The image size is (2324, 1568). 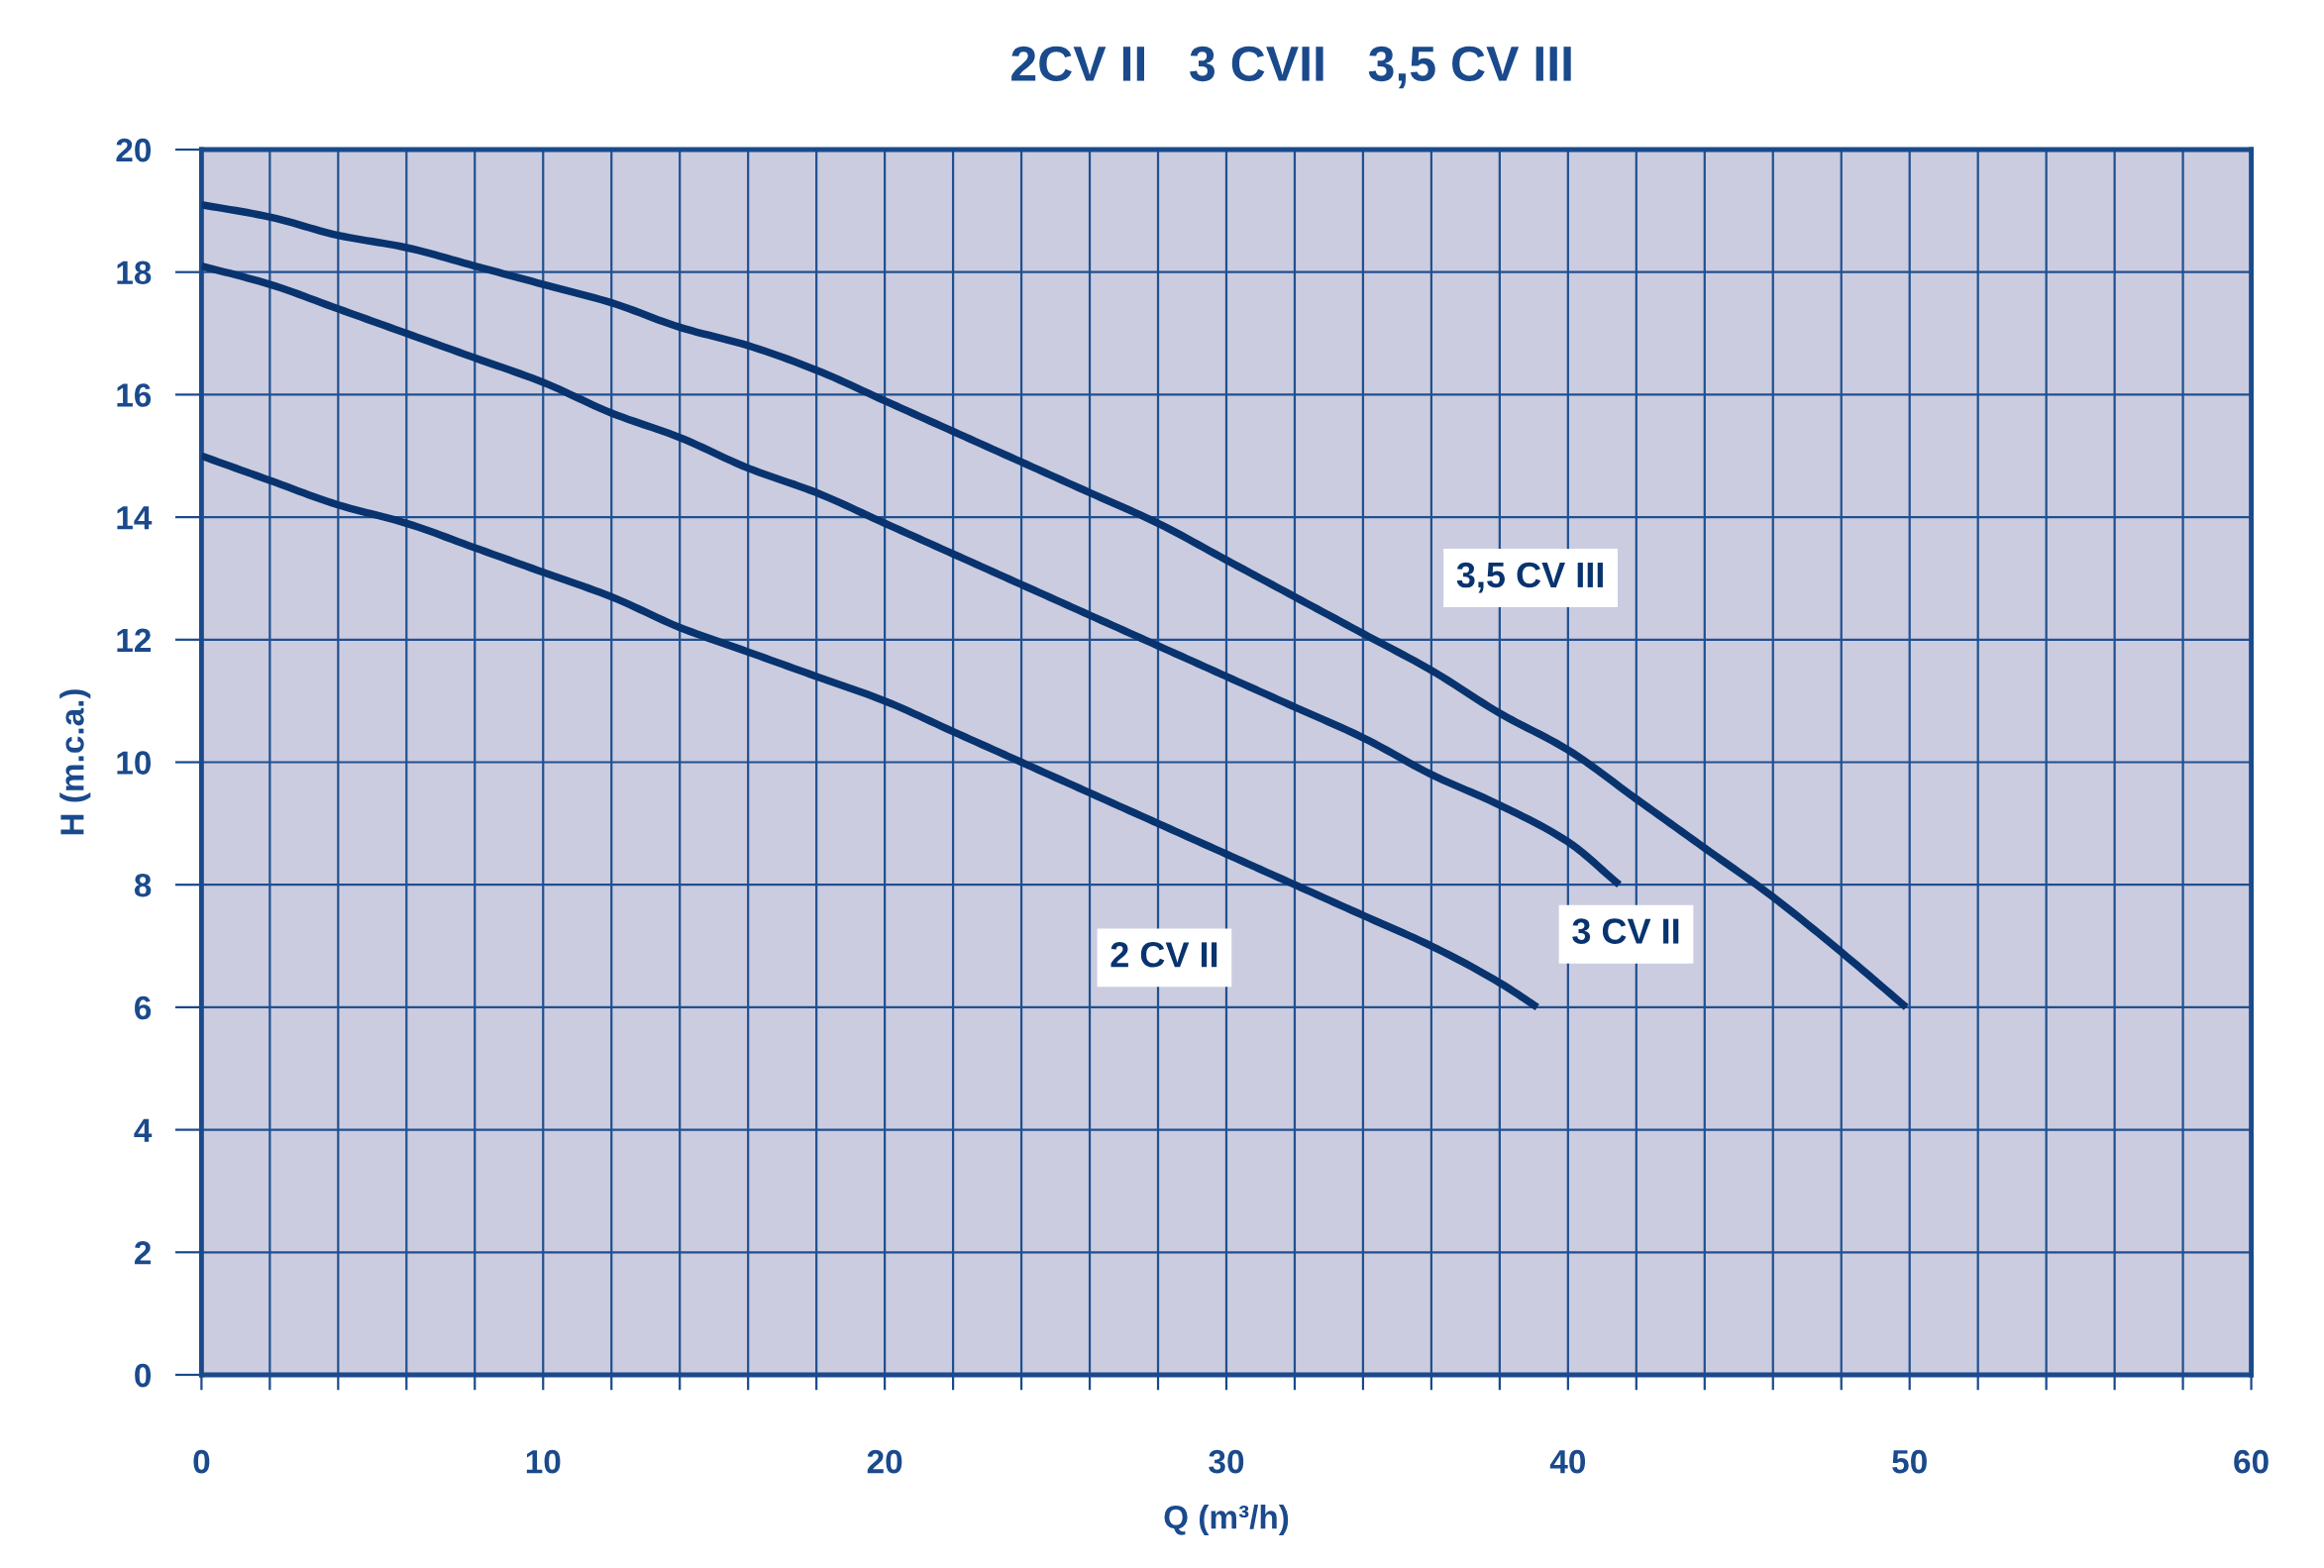 What do you see at coordinates (143, 1253) in the screenshot?
I see `y-tick-label: 2` at bounding box center [143, 1253].